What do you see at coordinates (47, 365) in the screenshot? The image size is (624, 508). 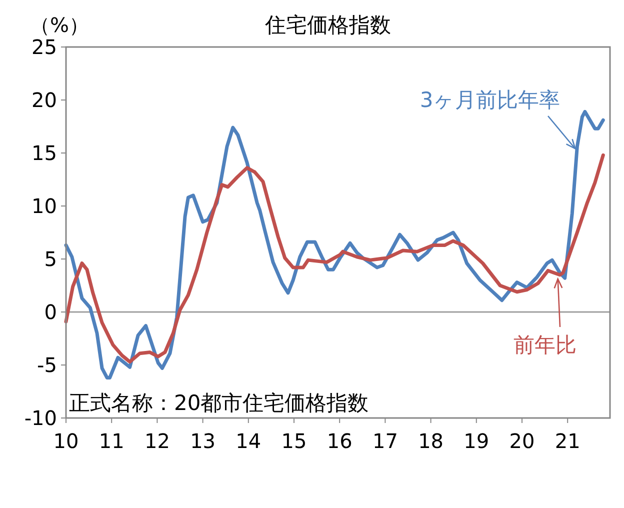 I see `y-tick-label: -5` at bounding box center [47, 365].